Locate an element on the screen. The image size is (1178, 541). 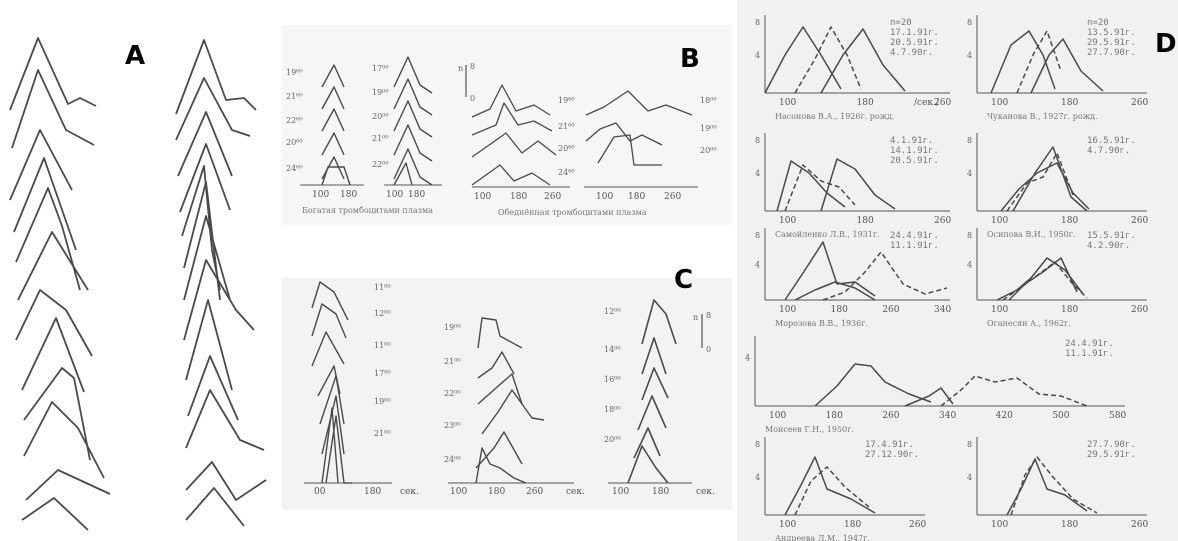
y-tick: 4 is located at coordinates (757, 265).